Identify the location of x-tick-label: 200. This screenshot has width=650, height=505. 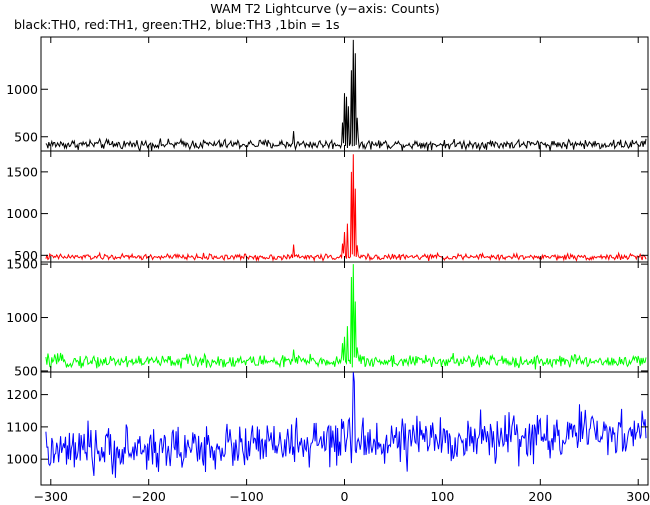
(540, 496).